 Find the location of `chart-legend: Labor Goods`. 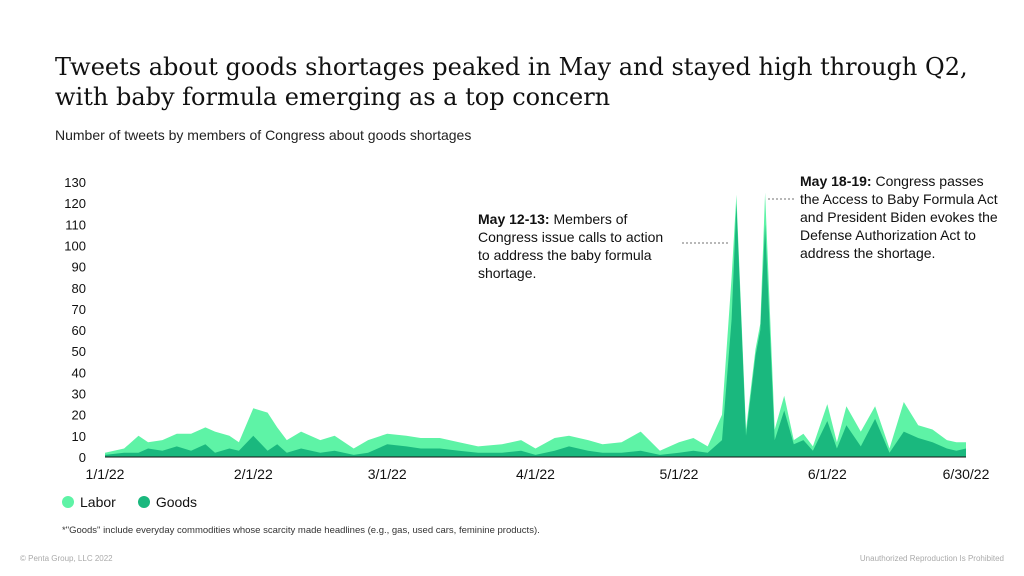

chart-legend: Labor Goods is located at coordinates (136, 502).